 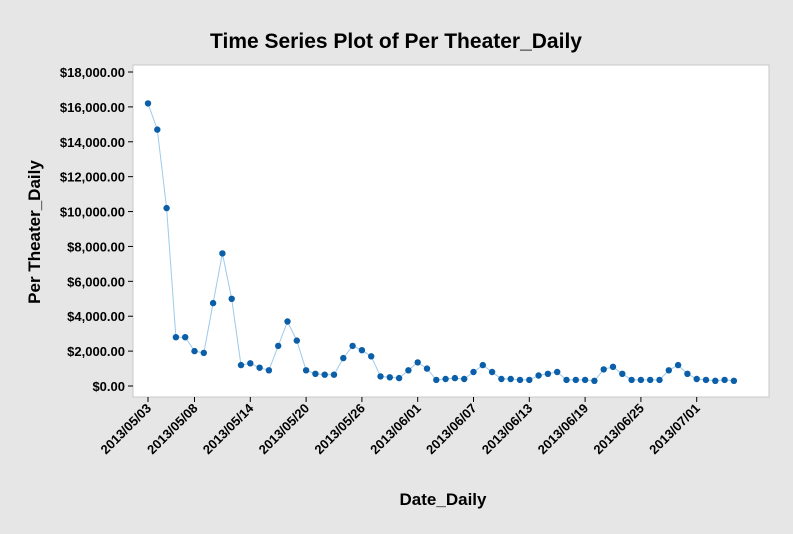 What do you see at coordinates (92, 177) in the screenshot?
I see `y-tick-label: $12,000.00` at bounding box center [92, 177].